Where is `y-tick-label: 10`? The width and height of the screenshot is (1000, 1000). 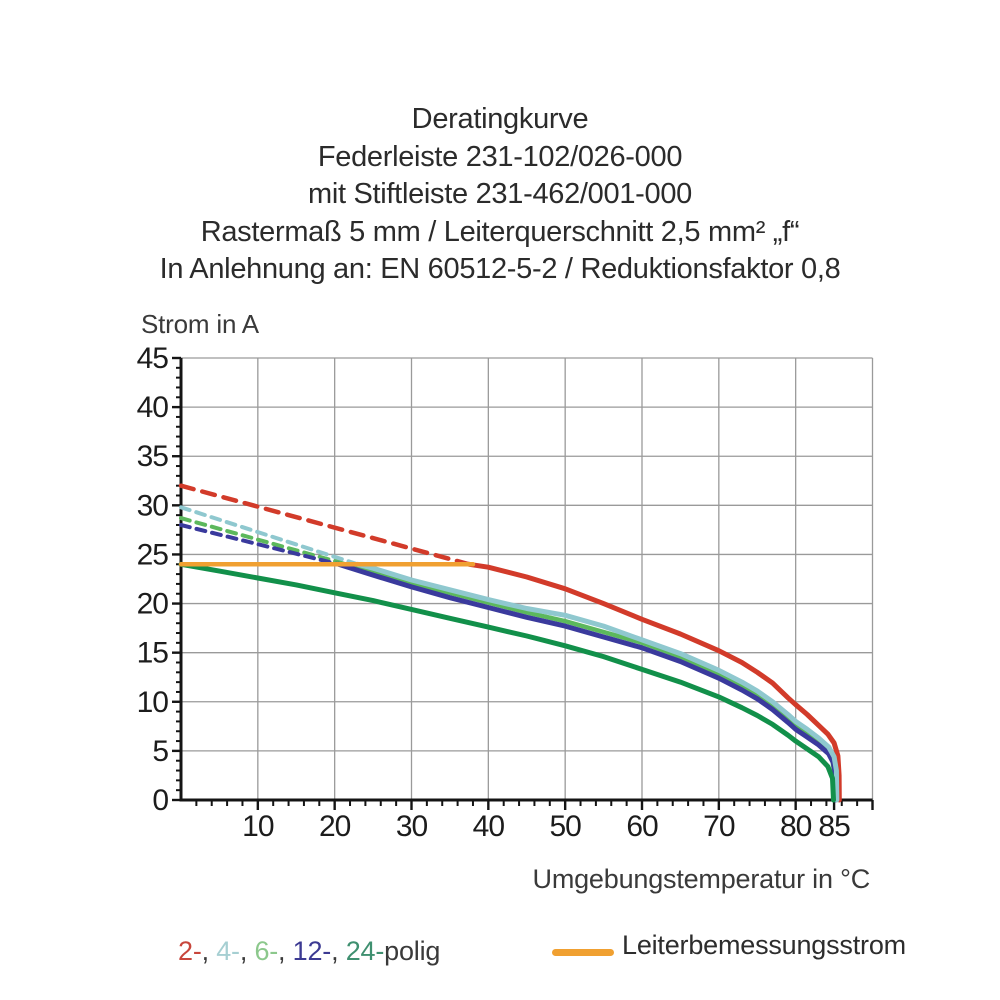 y-tick-label: 10 is located at coordinates (153, 702).